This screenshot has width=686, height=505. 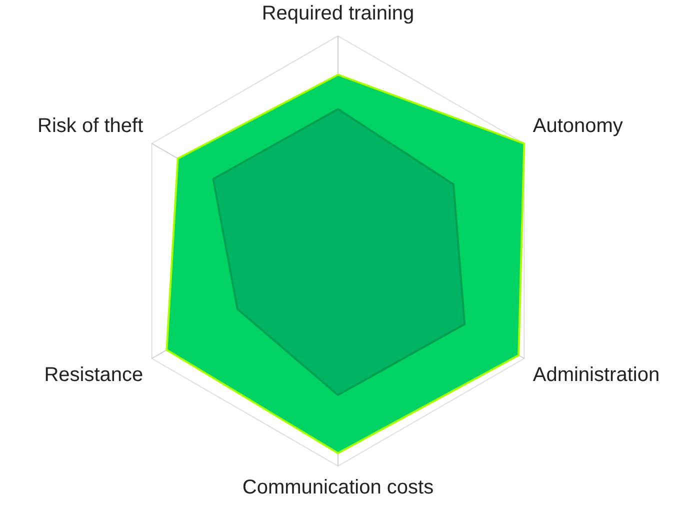 What do you see at coordinates (94, 375) in the screenshot?
I see `spoke-label: Resistance` at bounding box center [94, 375].